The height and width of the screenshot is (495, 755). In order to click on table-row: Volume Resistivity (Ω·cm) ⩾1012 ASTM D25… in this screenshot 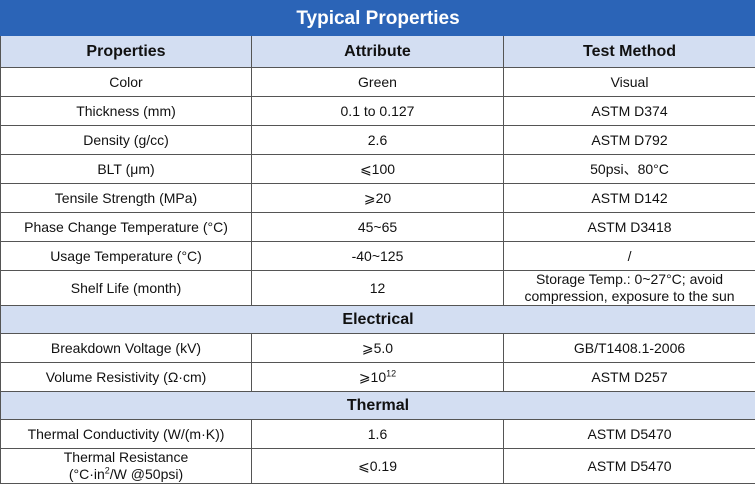, I will do `click(377, 377)`.